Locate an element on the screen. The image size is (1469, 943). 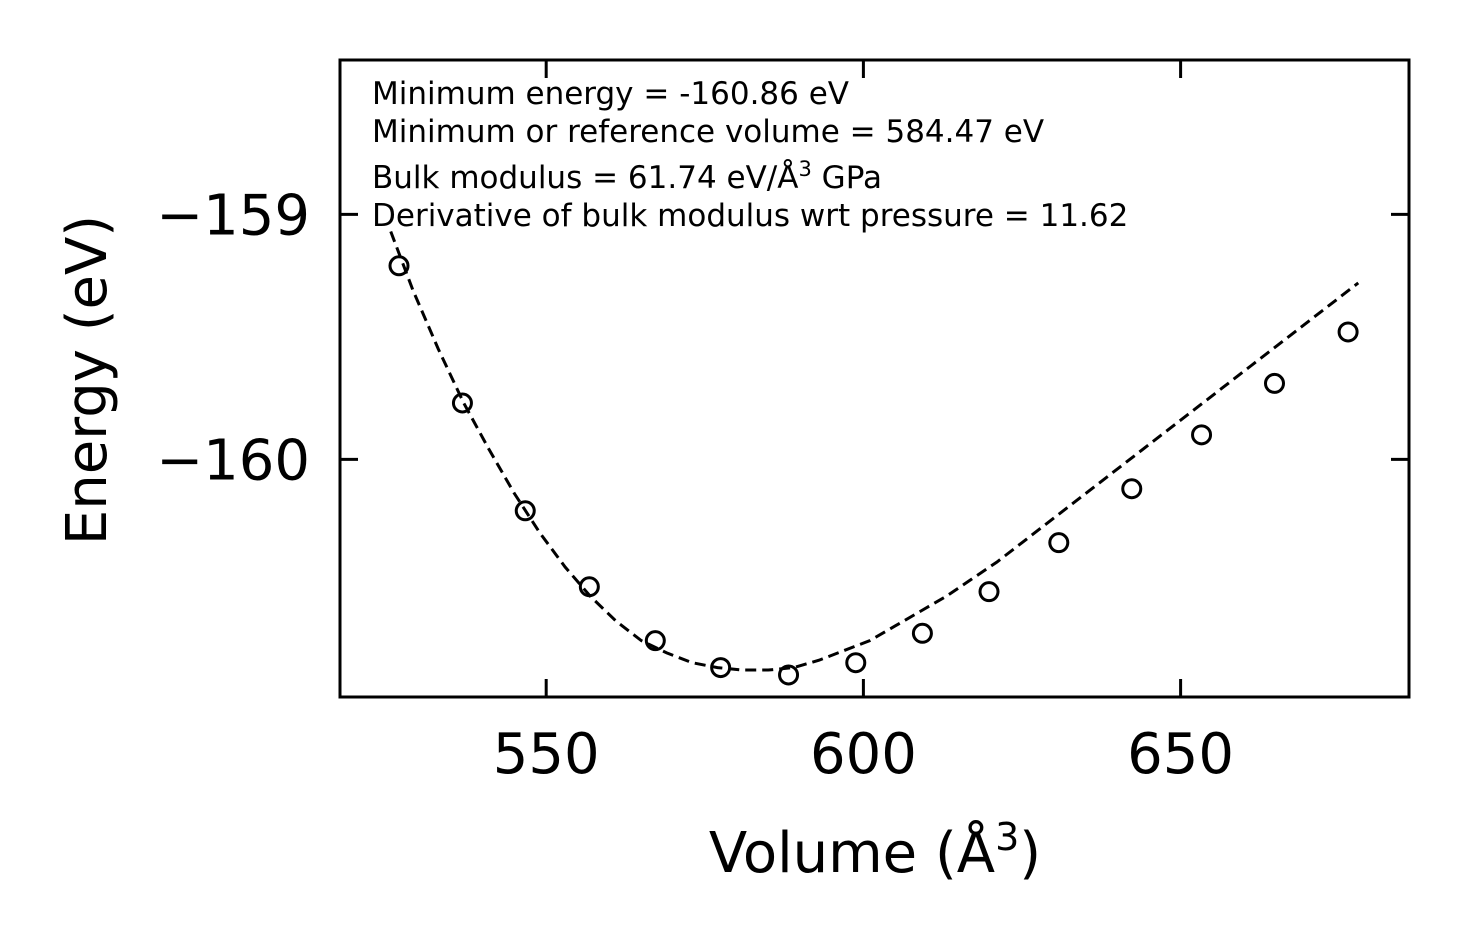
y-tick-label: −160 is located at coordinates (233, 460).